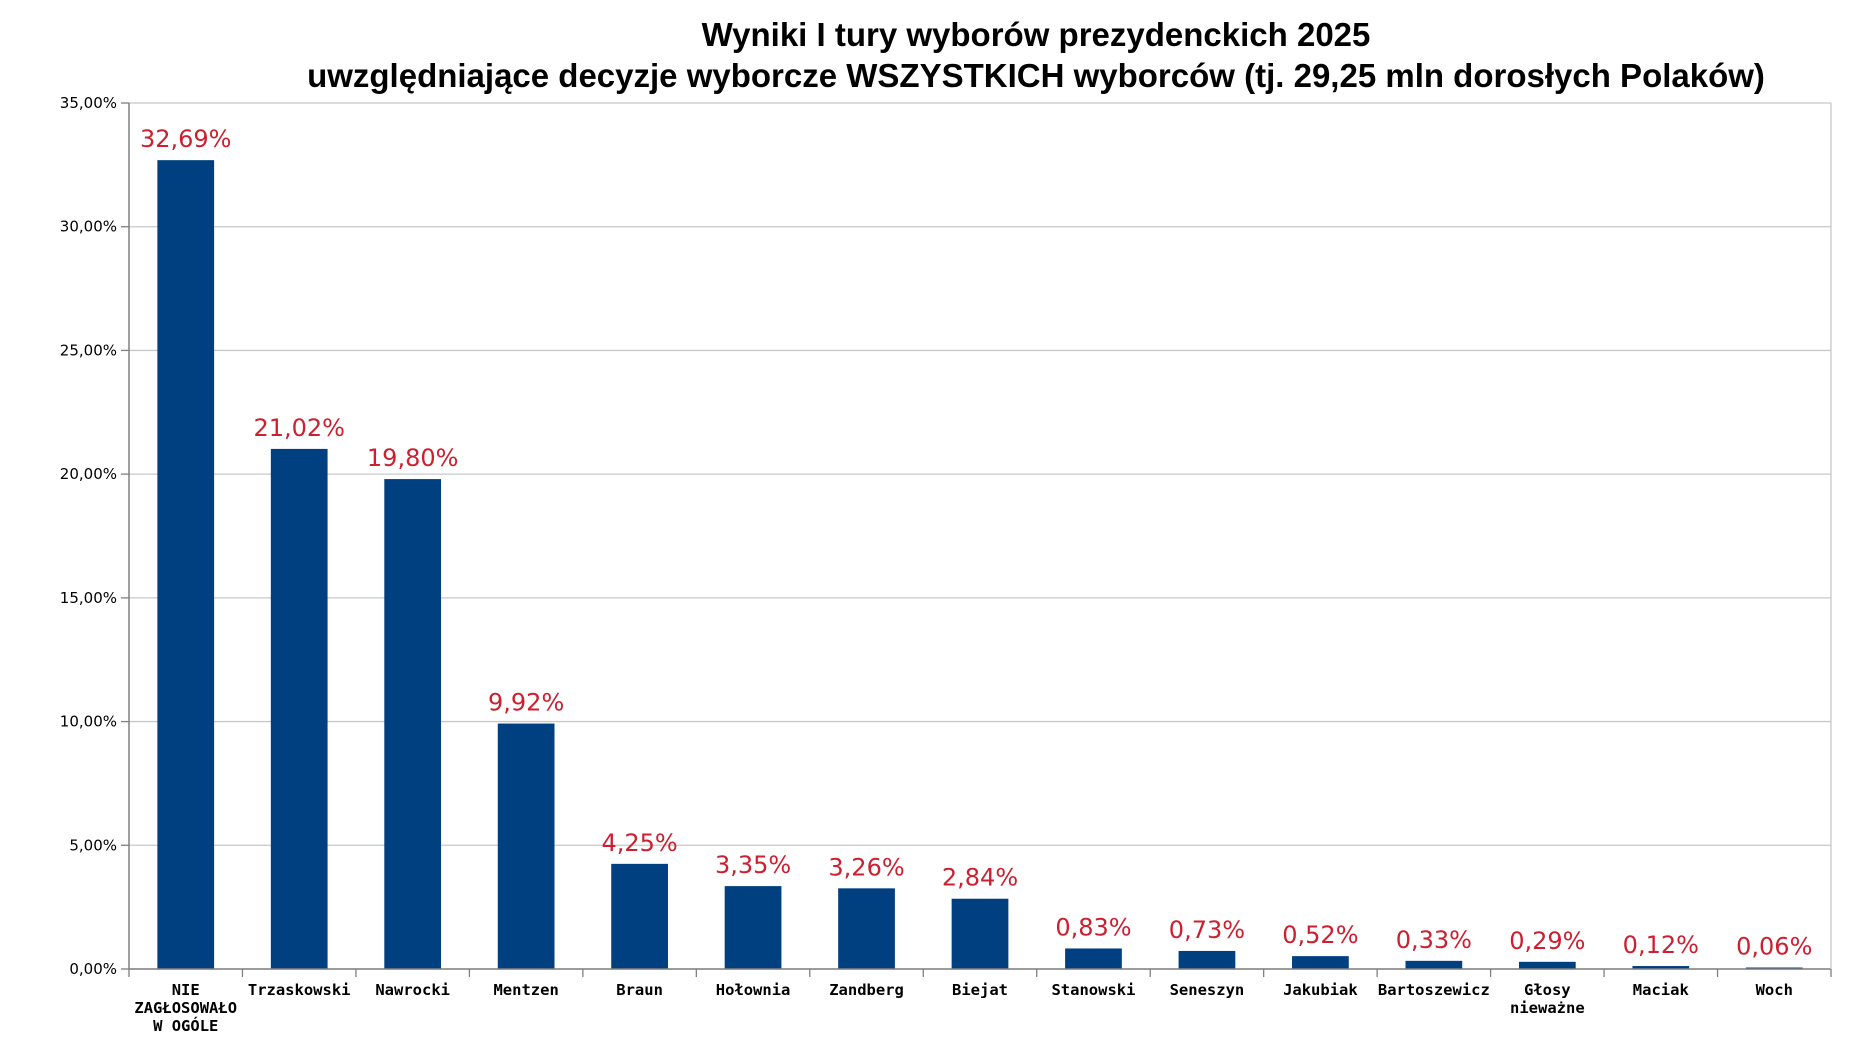 Image resolution: width=1873 pixels, height=1049 pixels. What do you see at coordinates (1661, 945) in the screenshot?
I see `data-label: 0,12%` at bounding box center [1661, 945].